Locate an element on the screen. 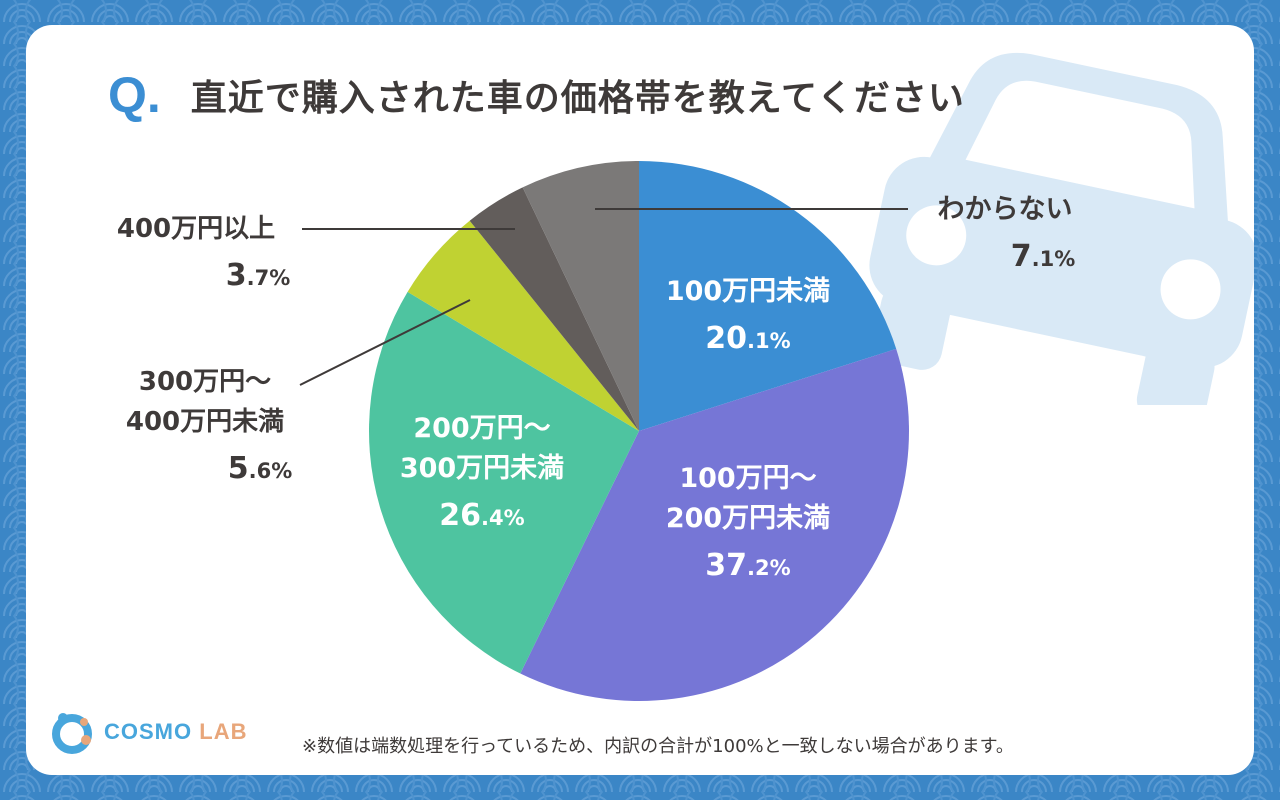 This screenshot has height=800, width=1280. slice-label: 400万円未満 is located at coordinates (205, 422).